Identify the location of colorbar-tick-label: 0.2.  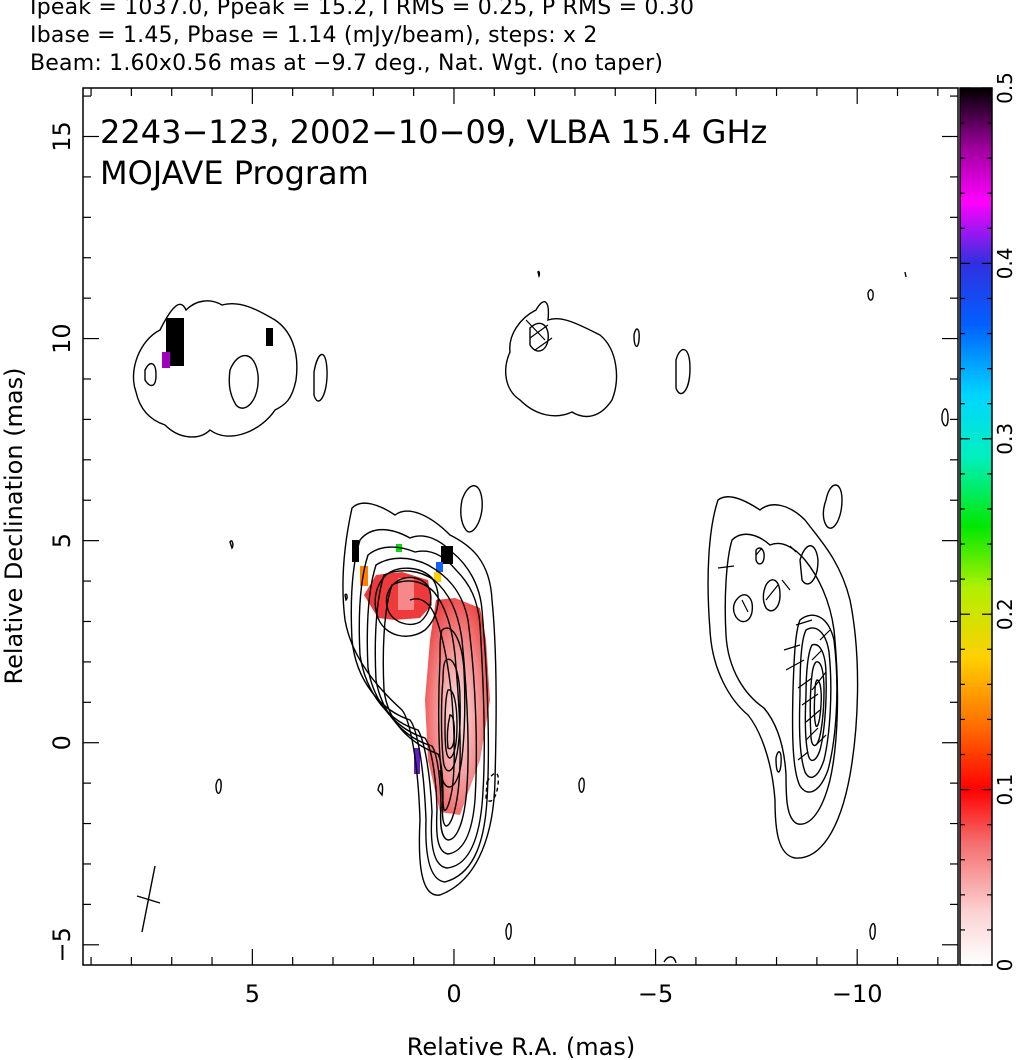
(1005, 614).